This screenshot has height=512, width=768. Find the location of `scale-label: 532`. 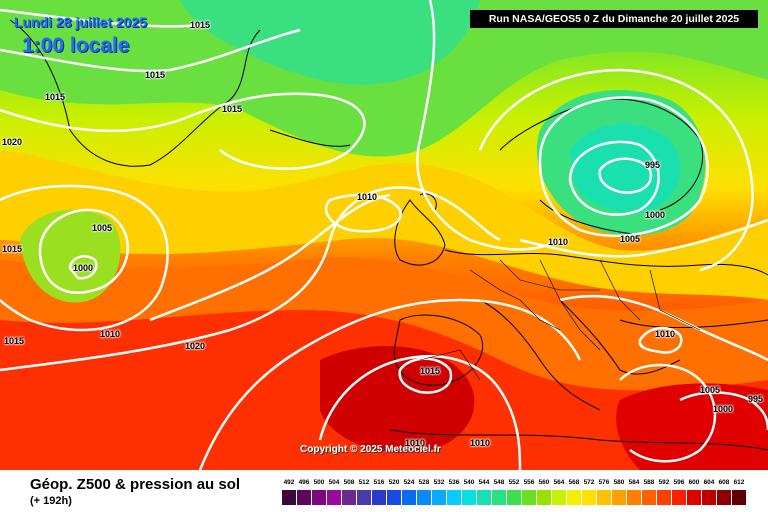

scale-label: 532 is located at coordinates (439, 482).